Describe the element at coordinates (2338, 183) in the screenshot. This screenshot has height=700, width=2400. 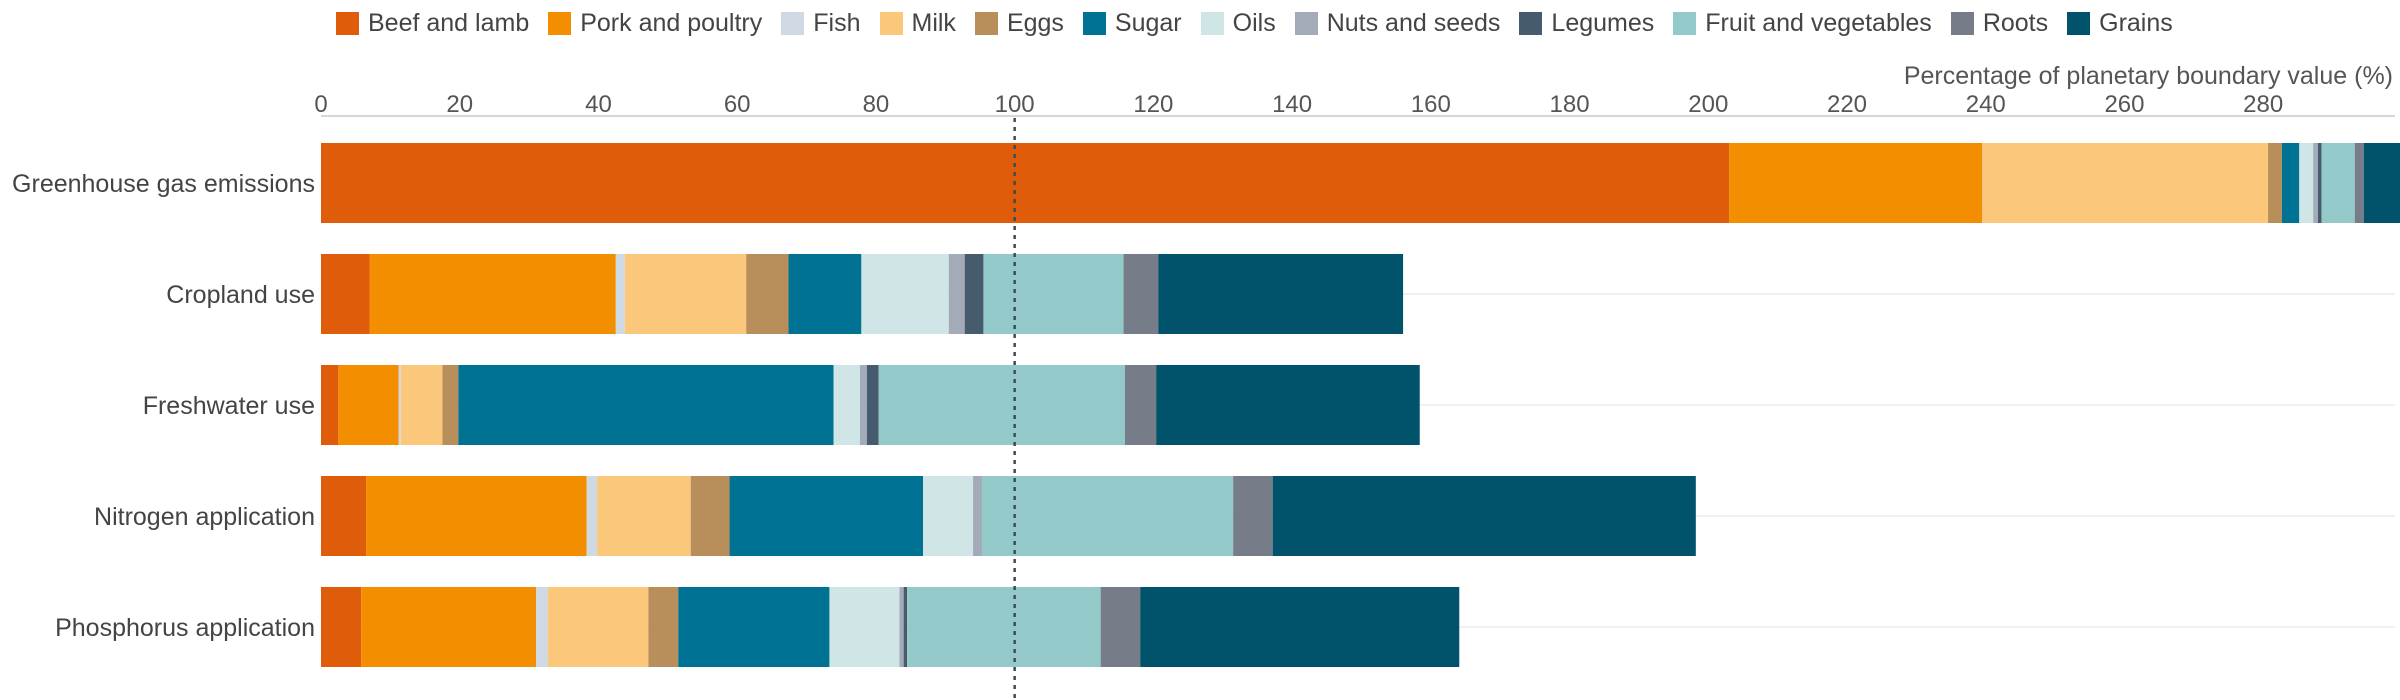
I see `bar-fruit-and-vegetables-greenhouse-gas-emissions` at that location.